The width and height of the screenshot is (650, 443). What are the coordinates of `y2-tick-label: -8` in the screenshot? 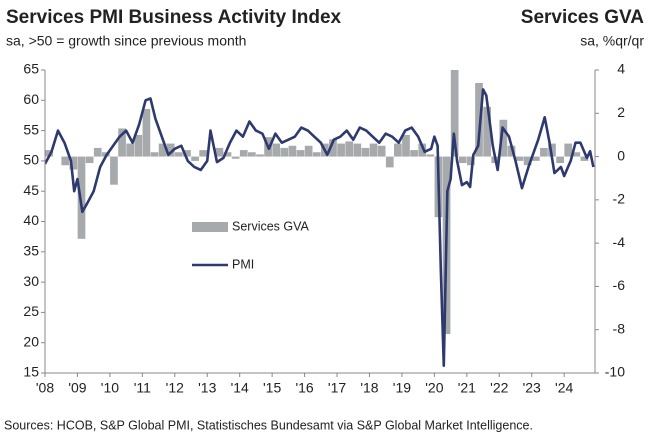 It's located at (619, 328).